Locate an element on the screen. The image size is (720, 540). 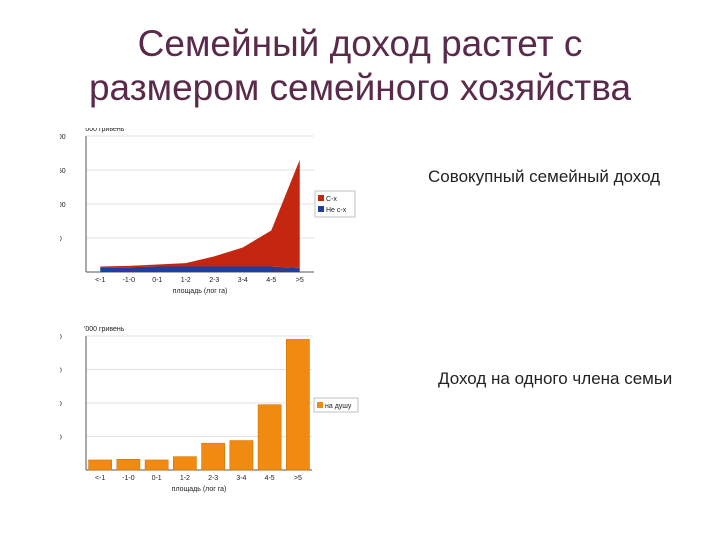
y-tick-label: 30 is located at coordinates (61, 371).